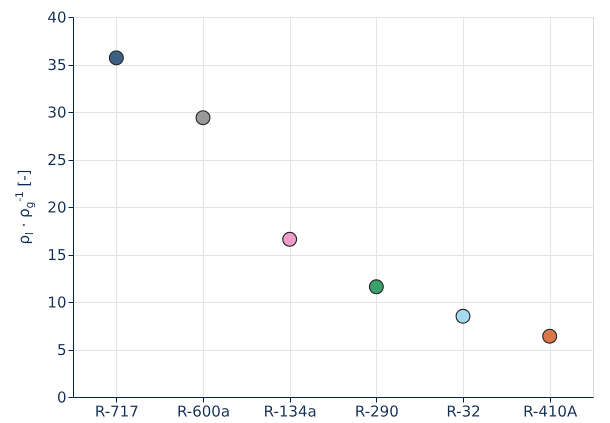 This screenshot has width=610, height=423. What do you see at coordinates (56, 303) in the screenshot?
I see `y-tick-label: 10` at bounding box center [56, 303].